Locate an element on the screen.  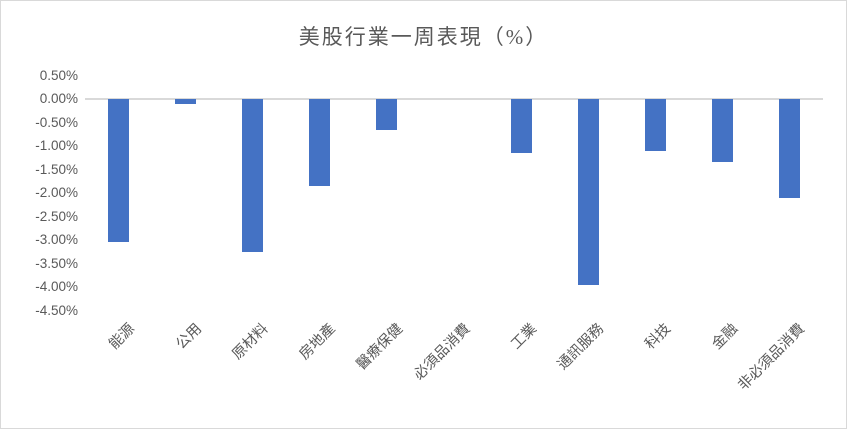
chart-title: 美股行業一周表現（%） is located at coordinates (423, 37).